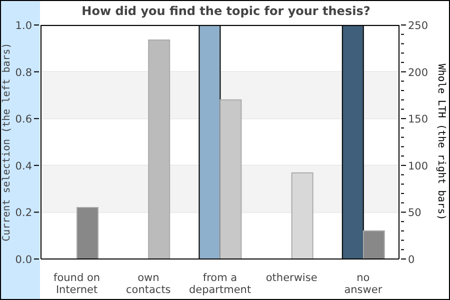  What do you see at coordinates (440, 142) in the screenshot?
I see `y2-axis-title: Whole LTH (the right bars)` at bounding box center [440, 142].